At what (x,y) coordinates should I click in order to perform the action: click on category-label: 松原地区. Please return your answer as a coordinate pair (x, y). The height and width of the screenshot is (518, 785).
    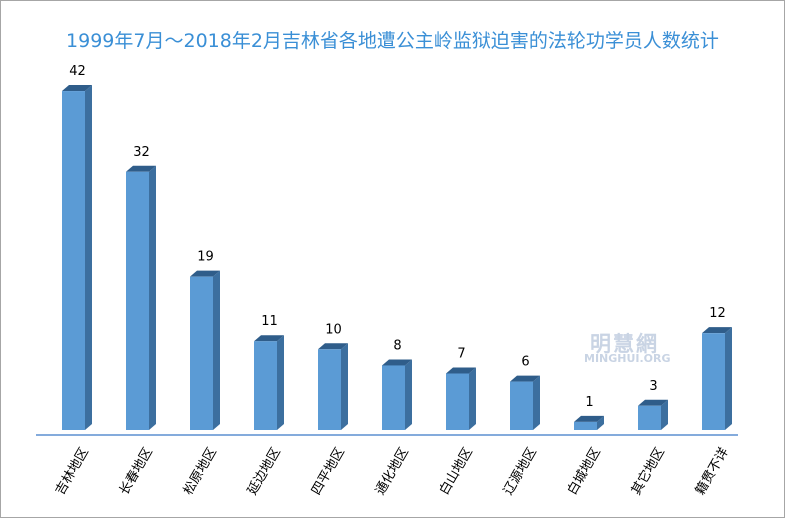
    Looking at the image, I should click on (200, 471).